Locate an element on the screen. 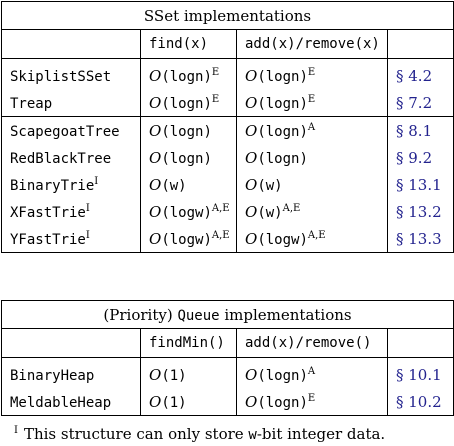 The height and width of the screenshot is (446, 454). section-reference-link: § 13.3 is located at coordinates (420, 239).